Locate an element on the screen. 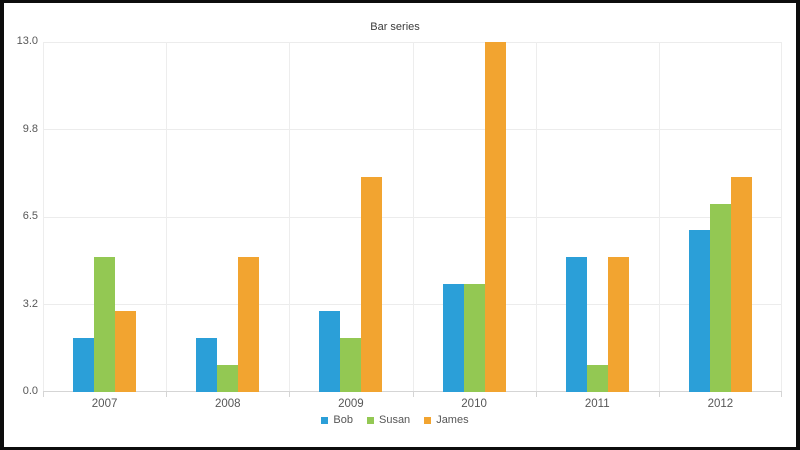 The width and height of the screenshot is (800, 450). x-axis-category-label: 2011 is located at coordinates (597, 404).